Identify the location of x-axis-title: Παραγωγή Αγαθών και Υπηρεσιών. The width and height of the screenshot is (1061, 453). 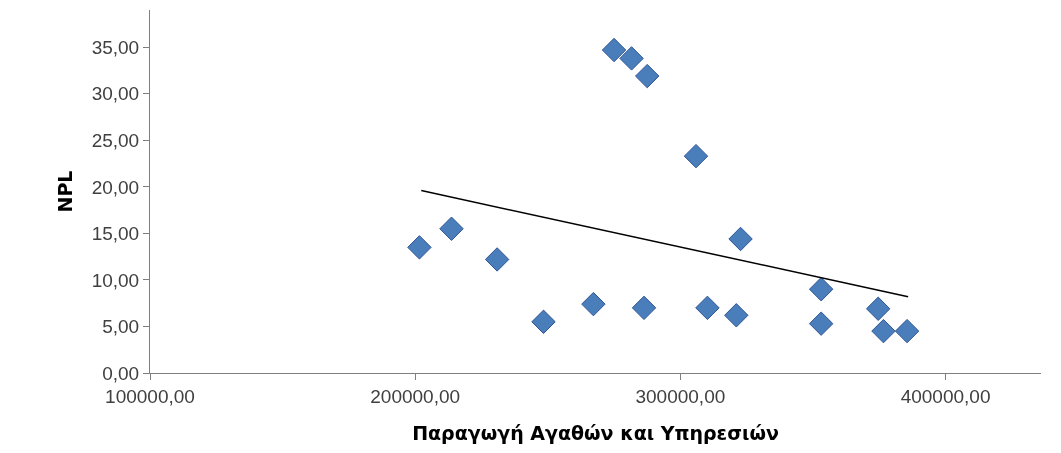
(595, 433).